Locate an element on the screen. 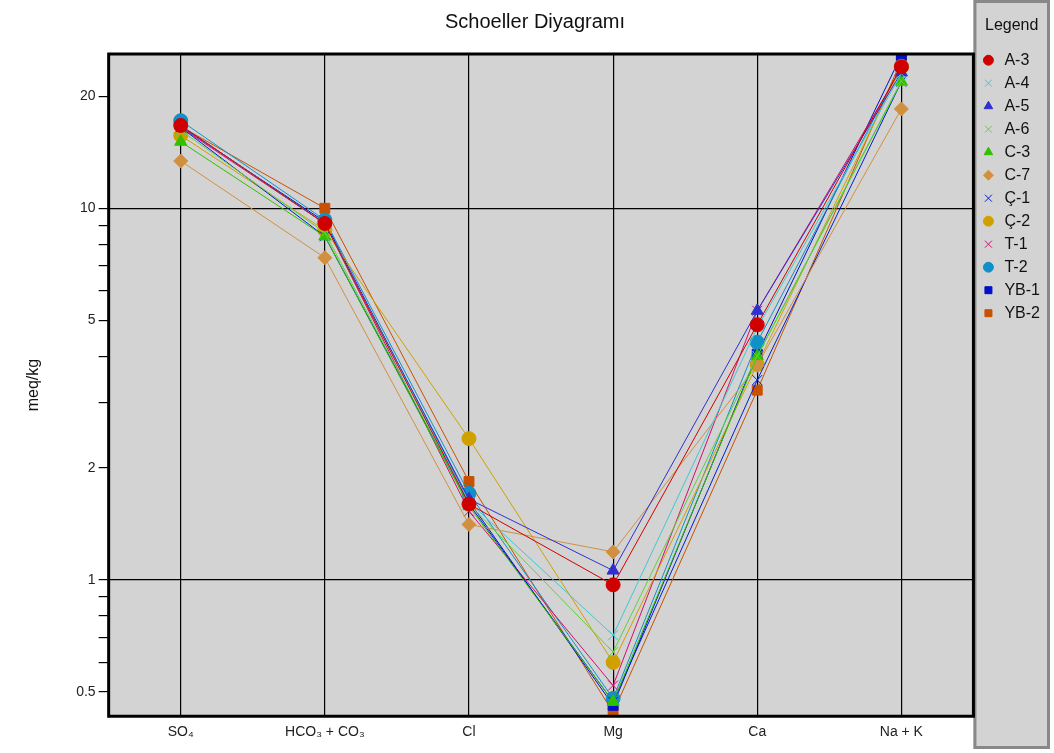  y-tick-label: 20 is located at coordinates (88, 95).